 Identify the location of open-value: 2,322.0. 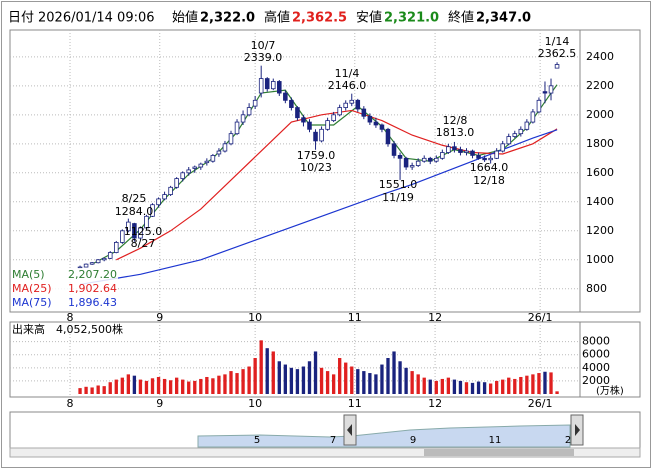
(227, 18).